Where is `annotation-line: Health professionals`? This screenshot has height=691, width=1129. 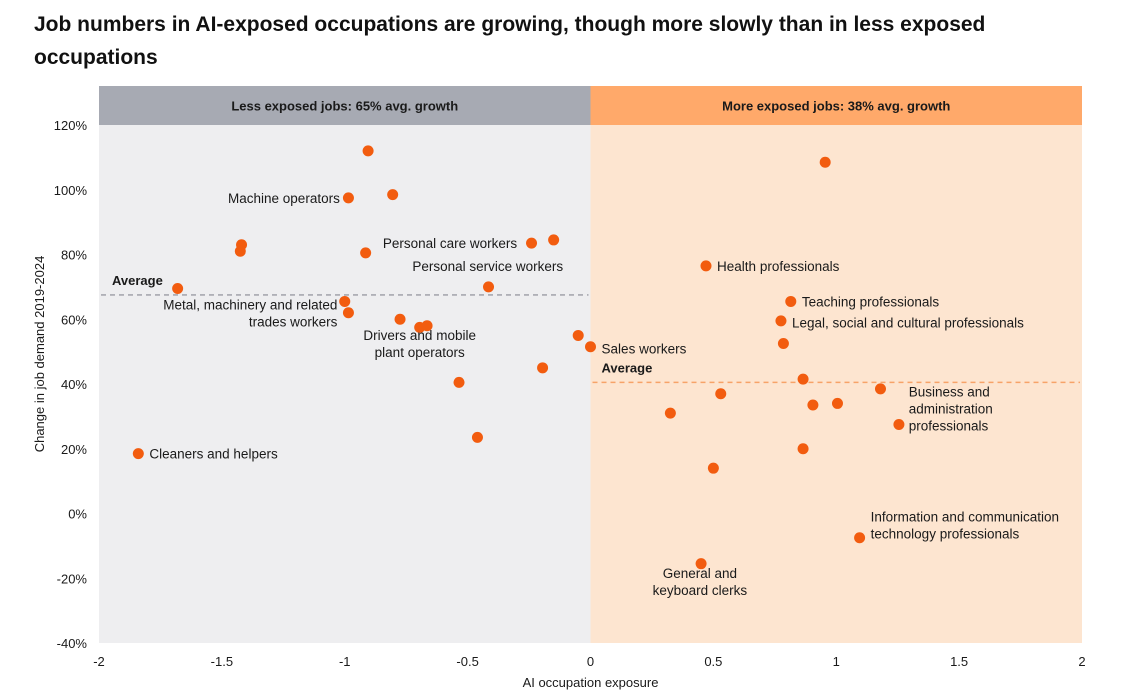 annotation-line: Health professionals is located at coordinates (778, 266).